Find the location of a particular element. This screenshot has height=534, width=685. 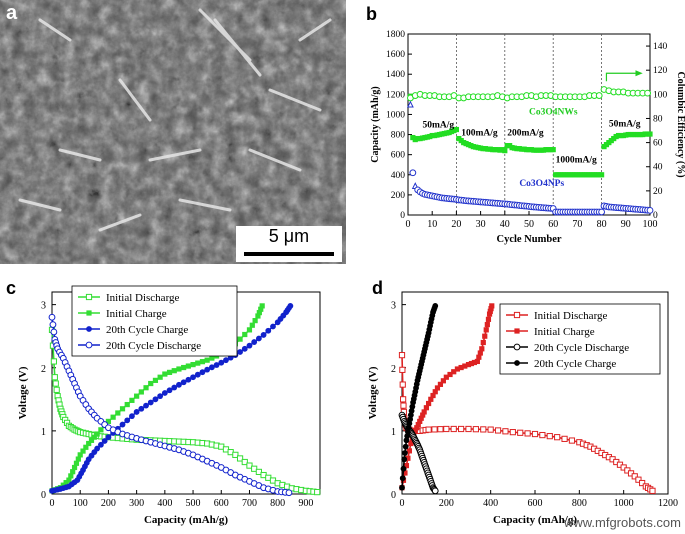

legend-label-0: Initial Discharge is located at coordinates (571, 316).